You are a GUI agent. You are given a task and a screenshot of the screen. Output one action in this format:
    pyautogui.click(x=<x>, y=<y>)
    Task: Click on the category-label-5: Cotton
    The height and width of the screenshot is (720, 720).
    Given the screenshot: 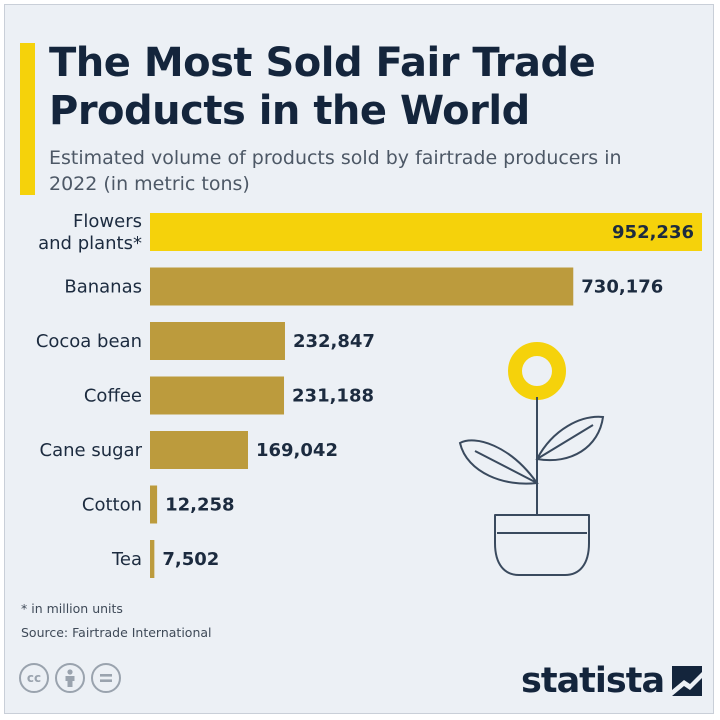 What is the action you would take?
    pyautogui.click(x=112, y=505)
    